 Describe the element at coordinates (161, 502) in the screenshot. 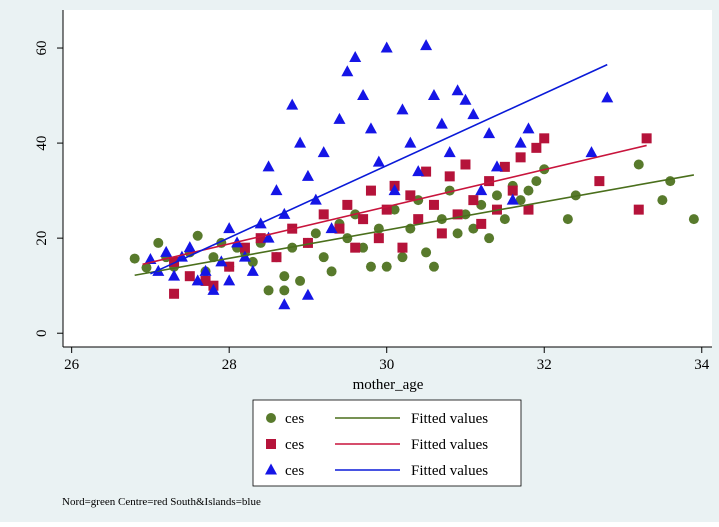

I see `note: Nord=green Centre=red South&Islands=blue` at that location.